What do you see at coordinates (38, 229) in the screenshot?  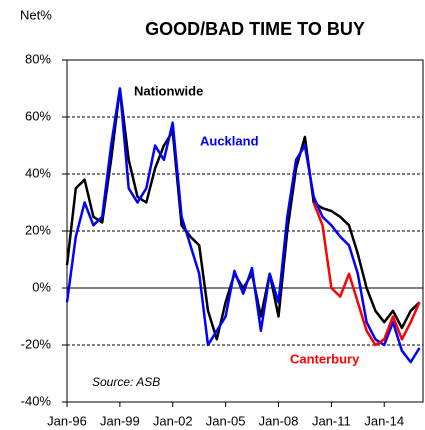 I see `y-tick-label: 20%` at bounding box center [38, 229].